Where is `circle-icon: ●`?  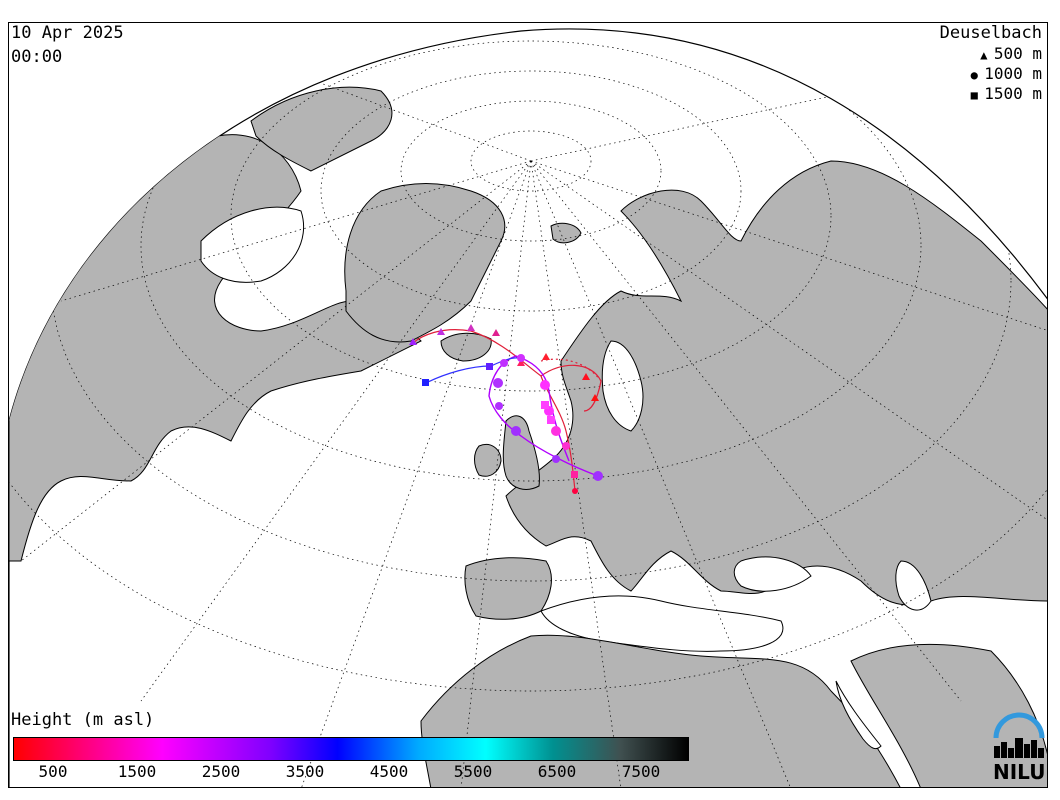 circle-icon: ● is located at coordinates (974, 75).